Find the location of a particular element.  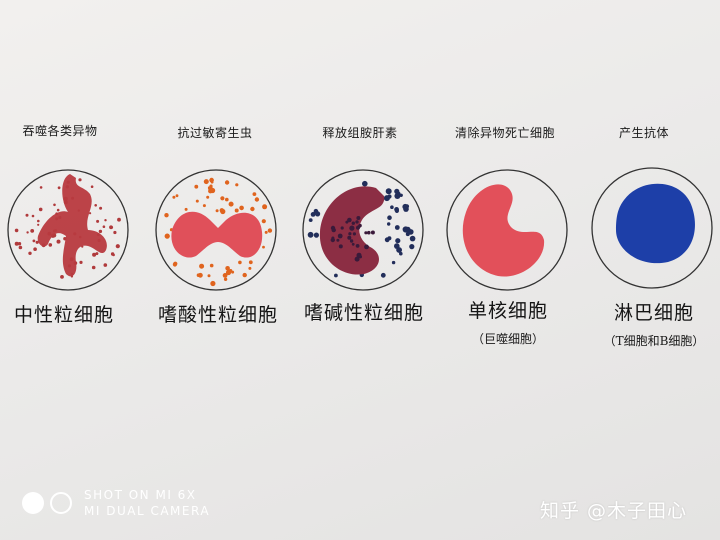

monocyte-subname: （巨噬细胞） is located at coordinates (507, 339).